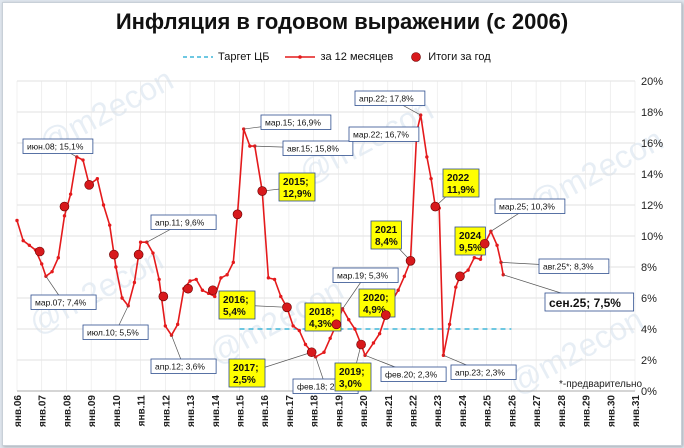 This screenshot has width=684, height=448. I want to click on x-tick-label: янв.11, so click(142, 411).